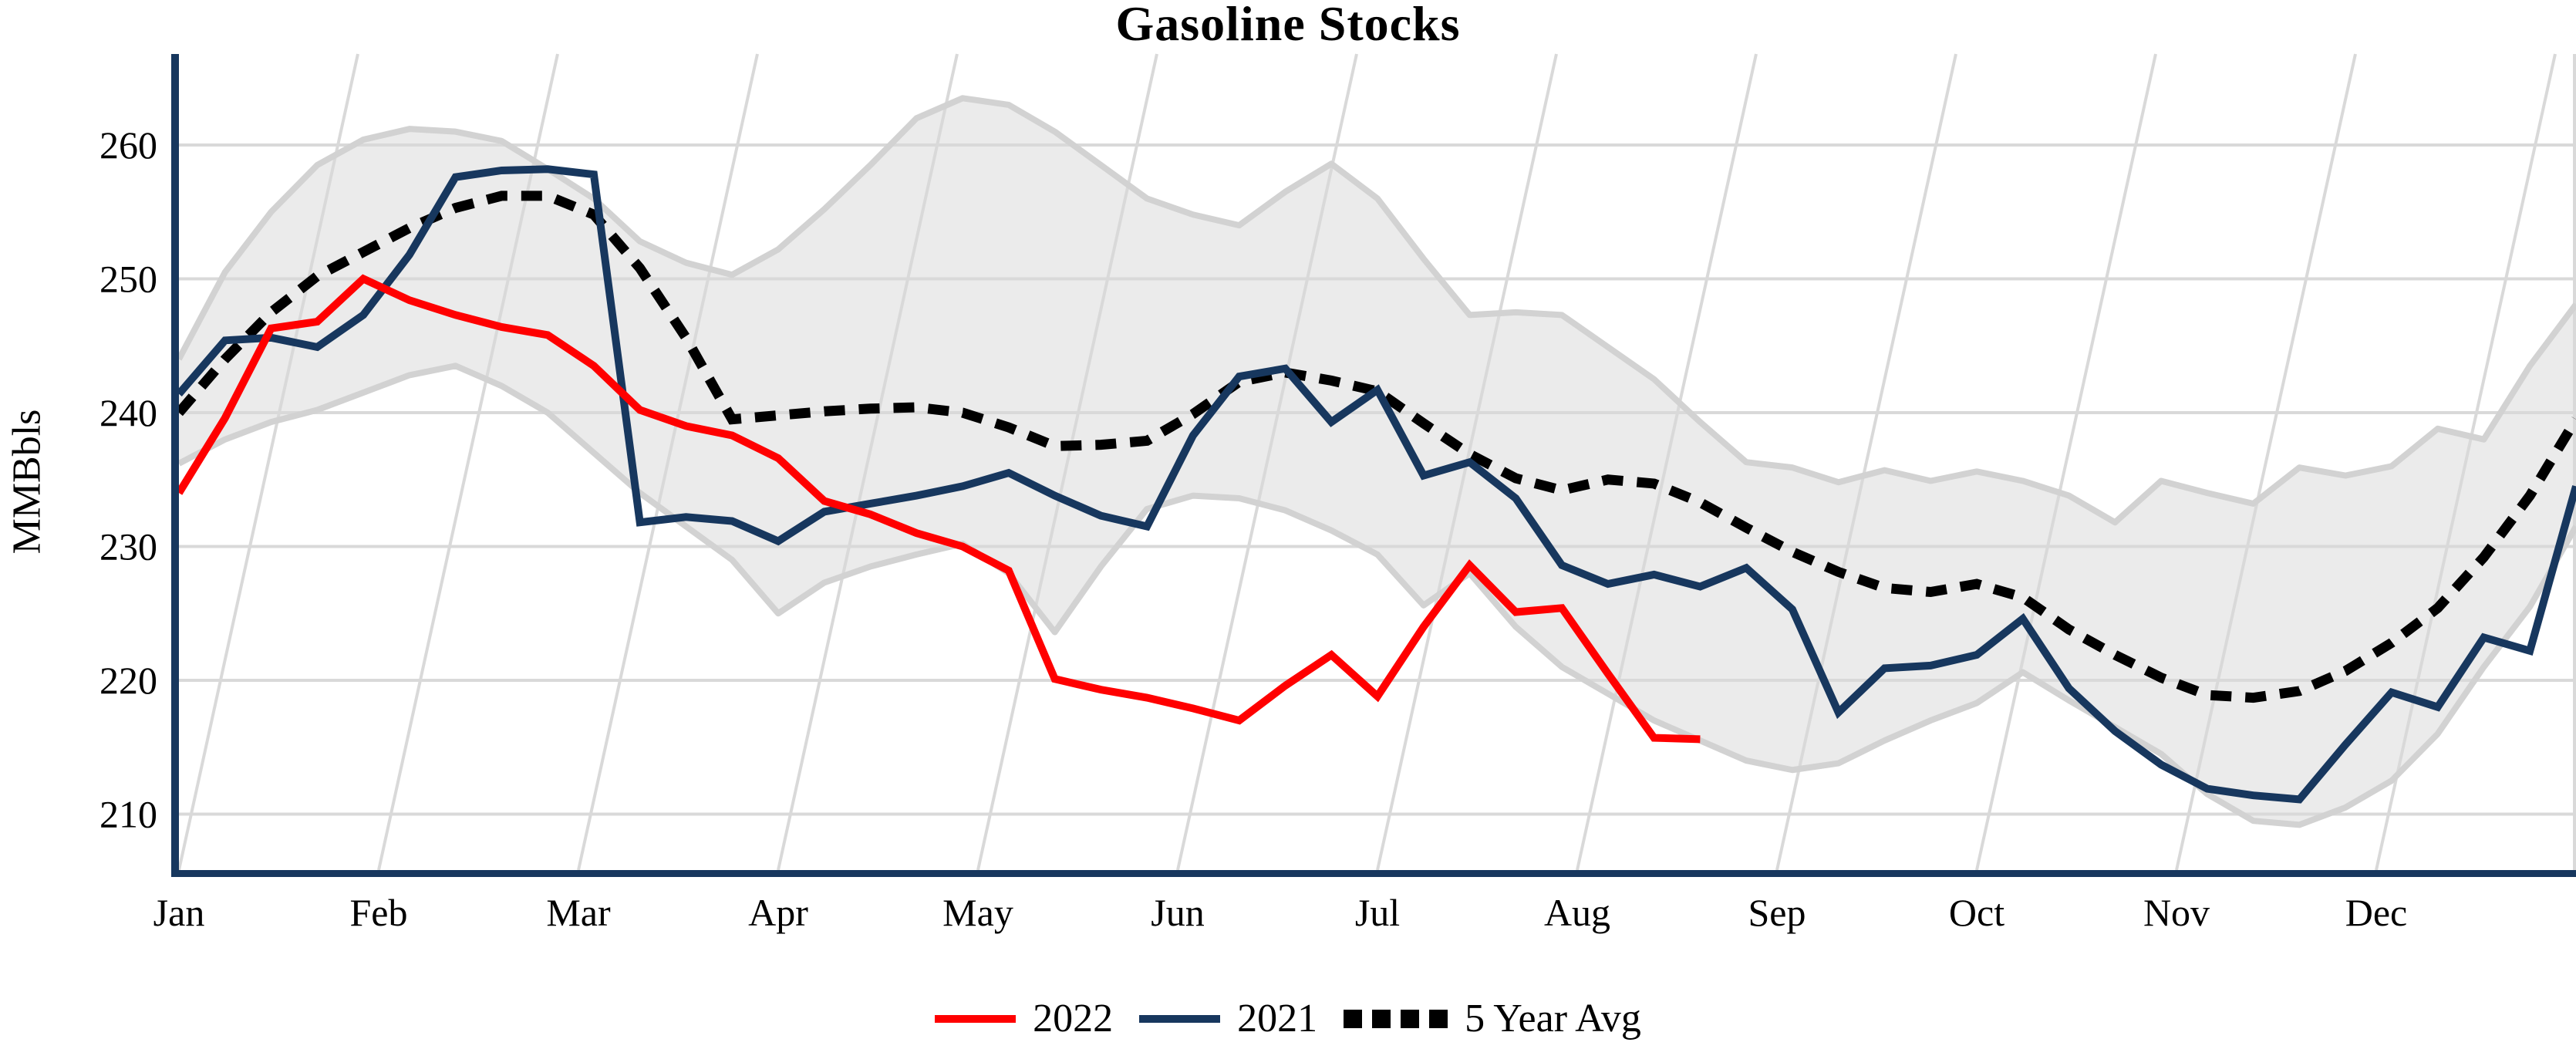  Describe the element at coordinates (1553, 1019) in the screenshot. I see `legend-label-5yr-avg: 5 Year Avg` at that location.